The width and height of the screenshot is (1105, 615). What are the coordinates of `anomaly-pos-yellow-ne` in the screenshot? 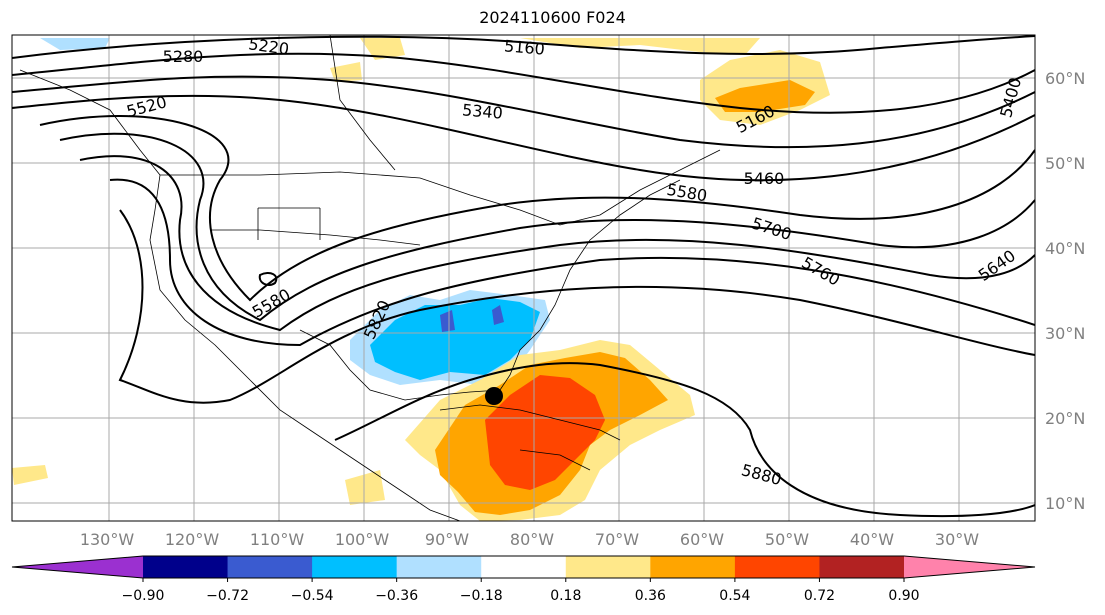 It's located at (346, 72).